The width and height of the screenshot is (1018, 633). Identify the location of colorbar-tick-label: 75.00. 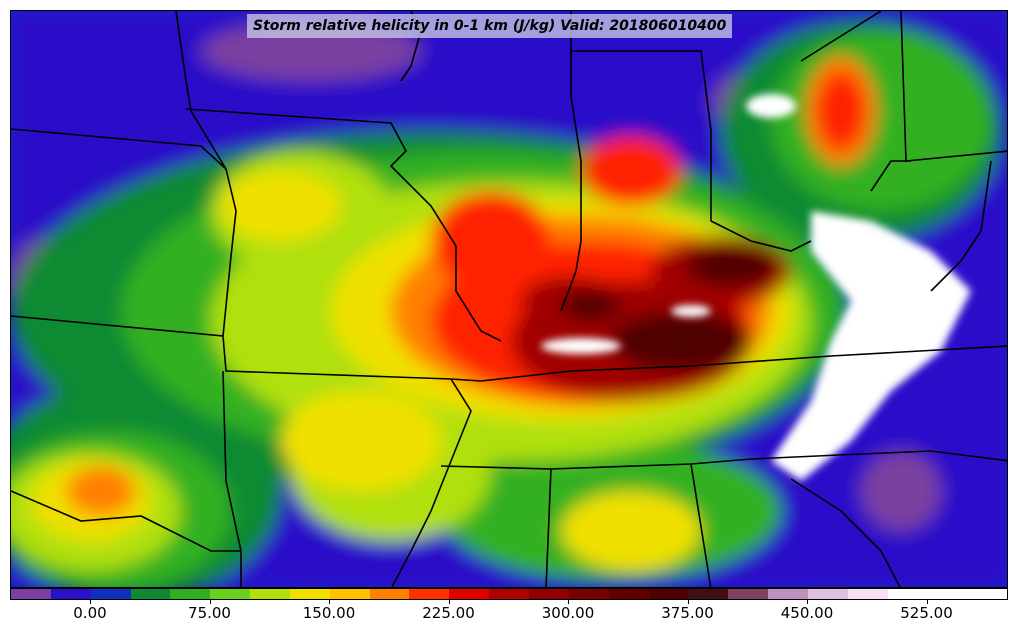
(209, 613).